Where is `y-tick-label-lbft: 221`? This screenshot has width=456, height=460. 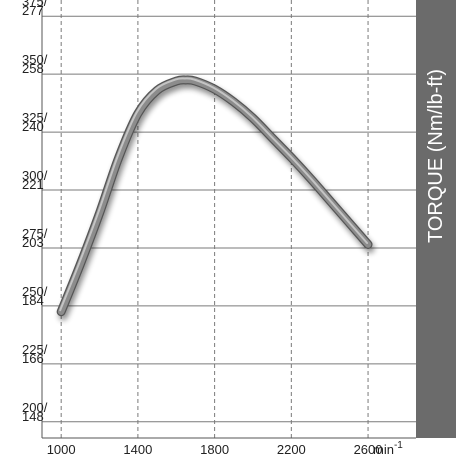 y-tick-label-lbft: 221 is located at coordinates (33, 184).